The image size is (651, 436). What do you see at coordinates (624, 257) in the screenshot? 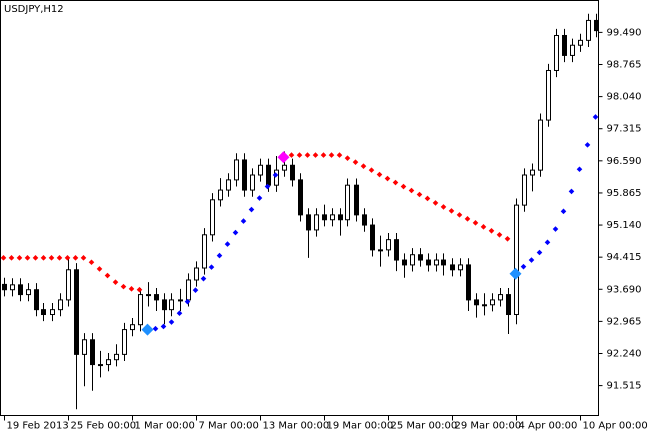
I see `y-tick-label: 94.415` at bounding box center [624, 257].